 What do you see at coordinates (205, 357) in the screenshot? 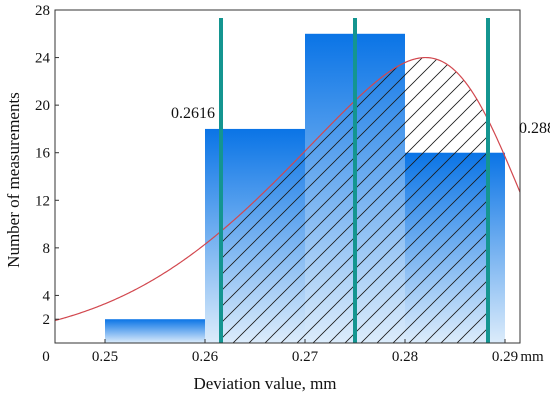
I see `x-tick-label-1: 0.26` at bounding box center [205, 357].